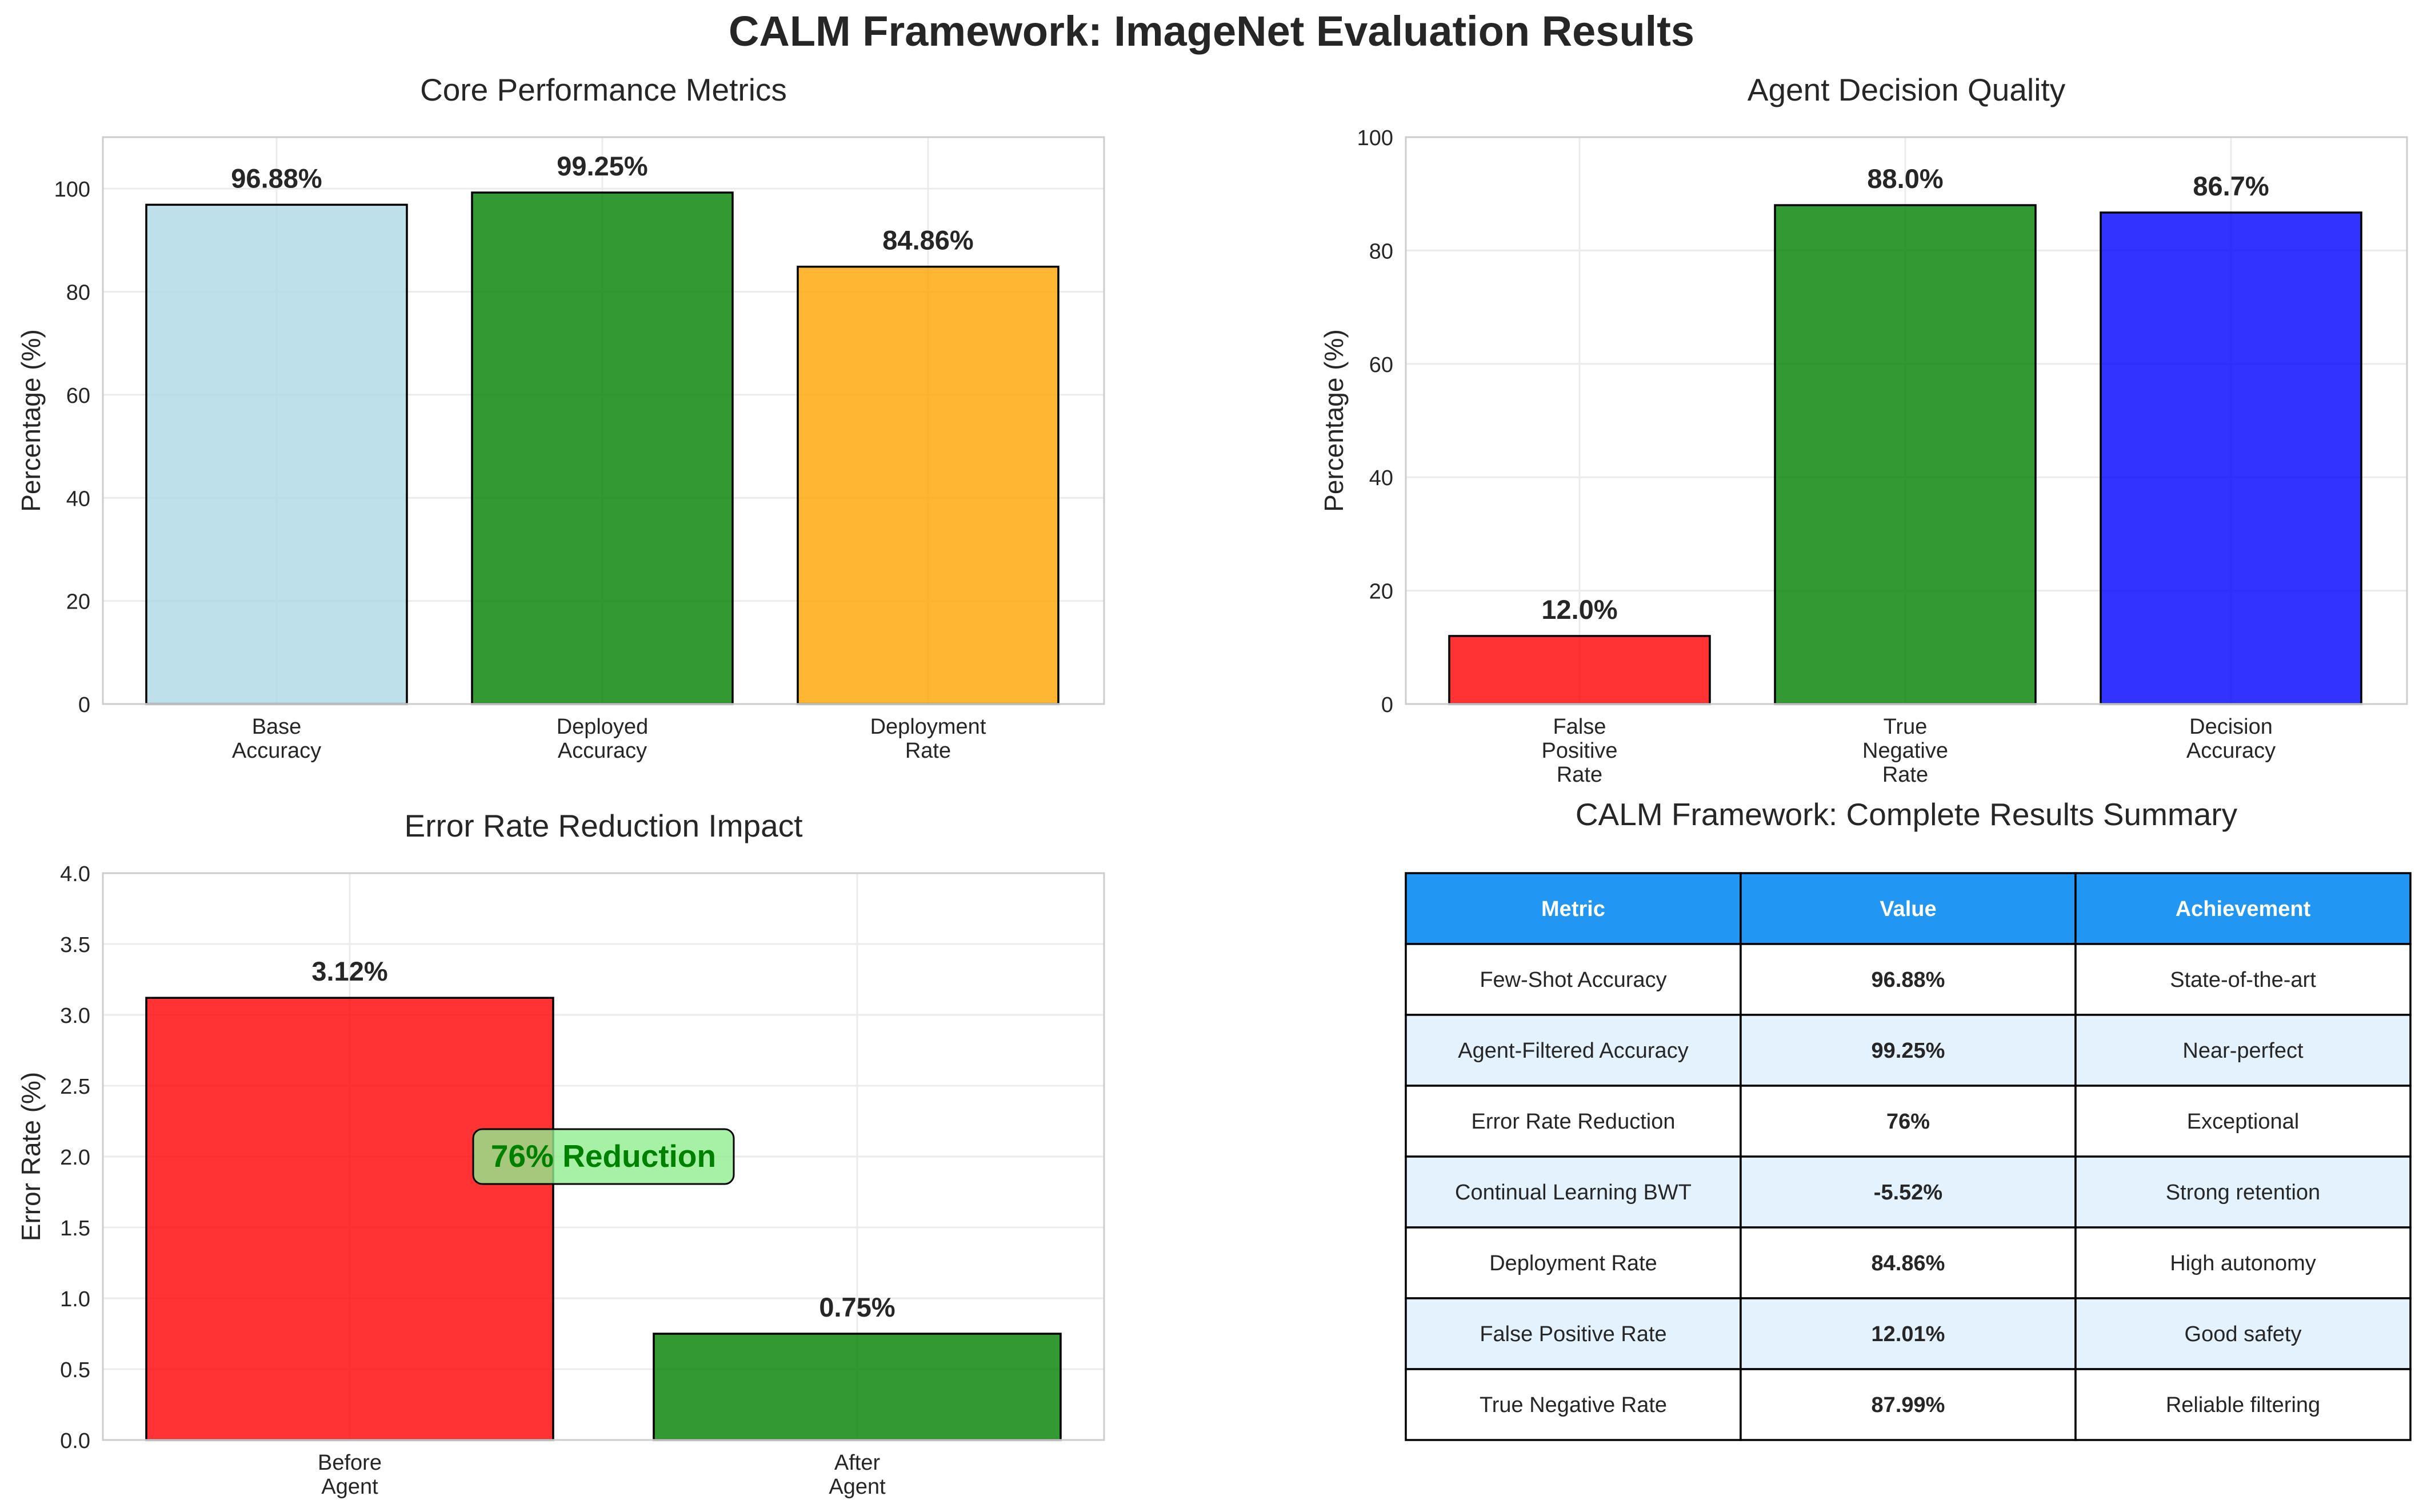 The width and height of the screenshot is (2423, 1512). What do you see at coordinates (75, 1441) in the screenshot?
I see `y-tick-label: 0.0` at bounding box center [75, 1441].